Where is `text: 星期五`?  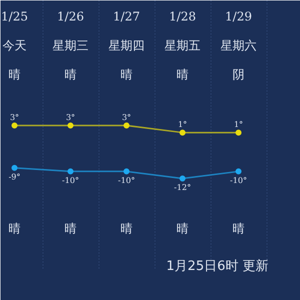 text: 星期五 is located at coordinates (182, 45).